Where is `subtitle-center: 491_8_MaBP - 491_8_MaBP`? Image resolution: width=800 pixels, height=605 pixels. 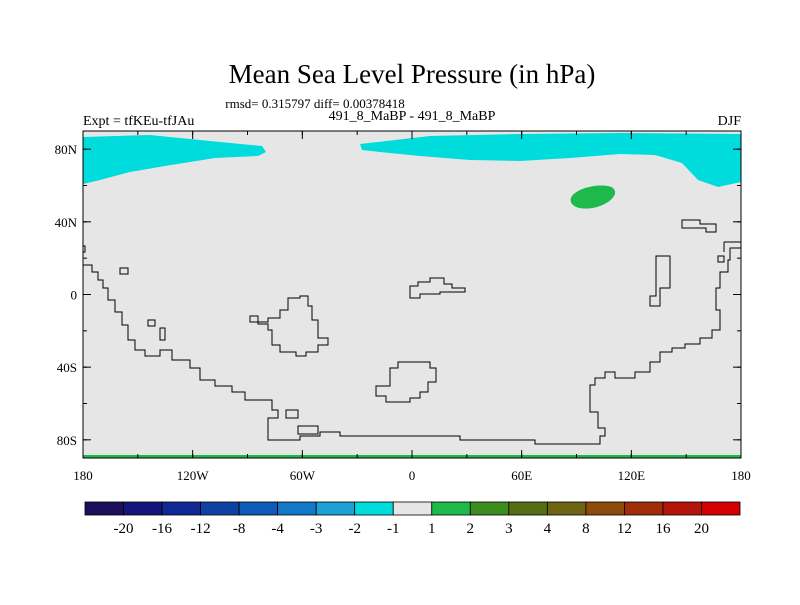 subtitle-center: 491_8_MaBP - 491_8_MaBP is located at coordinates (412, 116).